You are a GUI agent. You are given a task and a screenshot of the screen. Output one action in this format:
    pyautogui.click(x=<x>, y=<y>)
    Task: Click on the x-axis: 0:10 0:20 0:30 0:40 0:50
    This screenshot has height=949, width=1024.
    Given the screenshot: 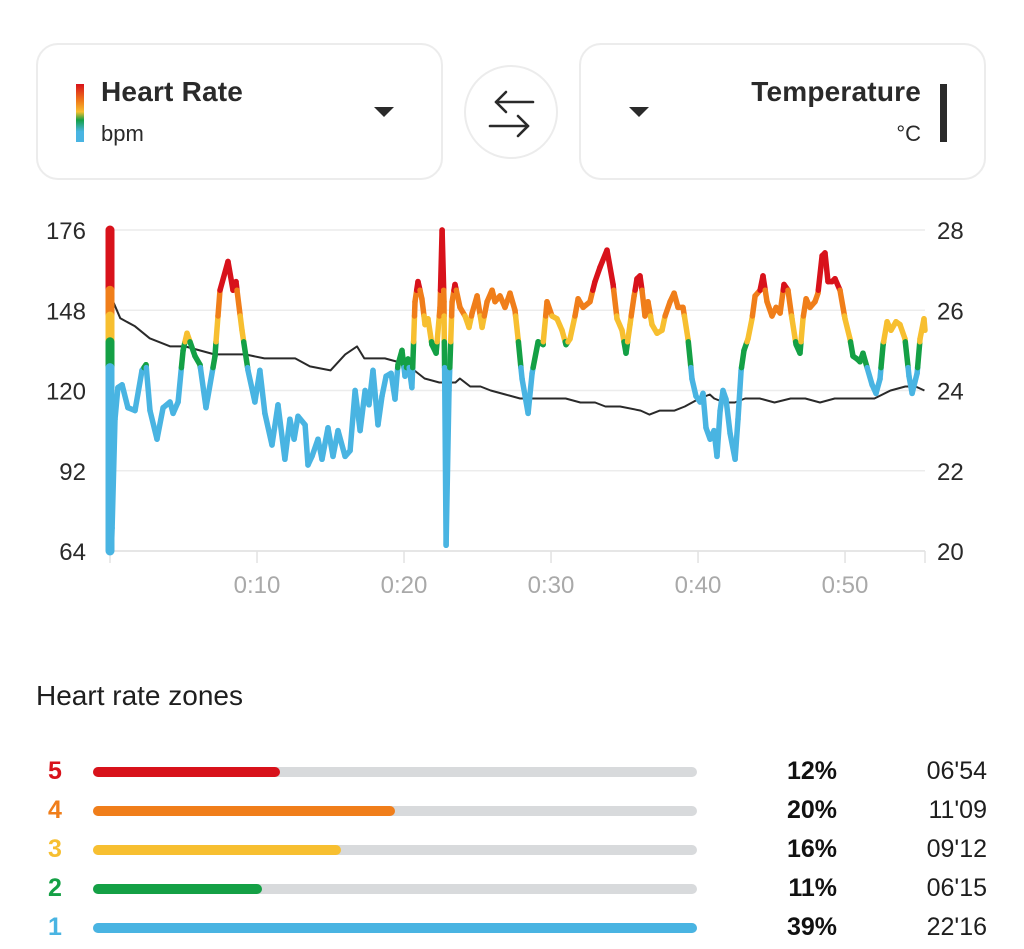 What is the action you would take?
    pyautogui.click(x=517, y=575)
    